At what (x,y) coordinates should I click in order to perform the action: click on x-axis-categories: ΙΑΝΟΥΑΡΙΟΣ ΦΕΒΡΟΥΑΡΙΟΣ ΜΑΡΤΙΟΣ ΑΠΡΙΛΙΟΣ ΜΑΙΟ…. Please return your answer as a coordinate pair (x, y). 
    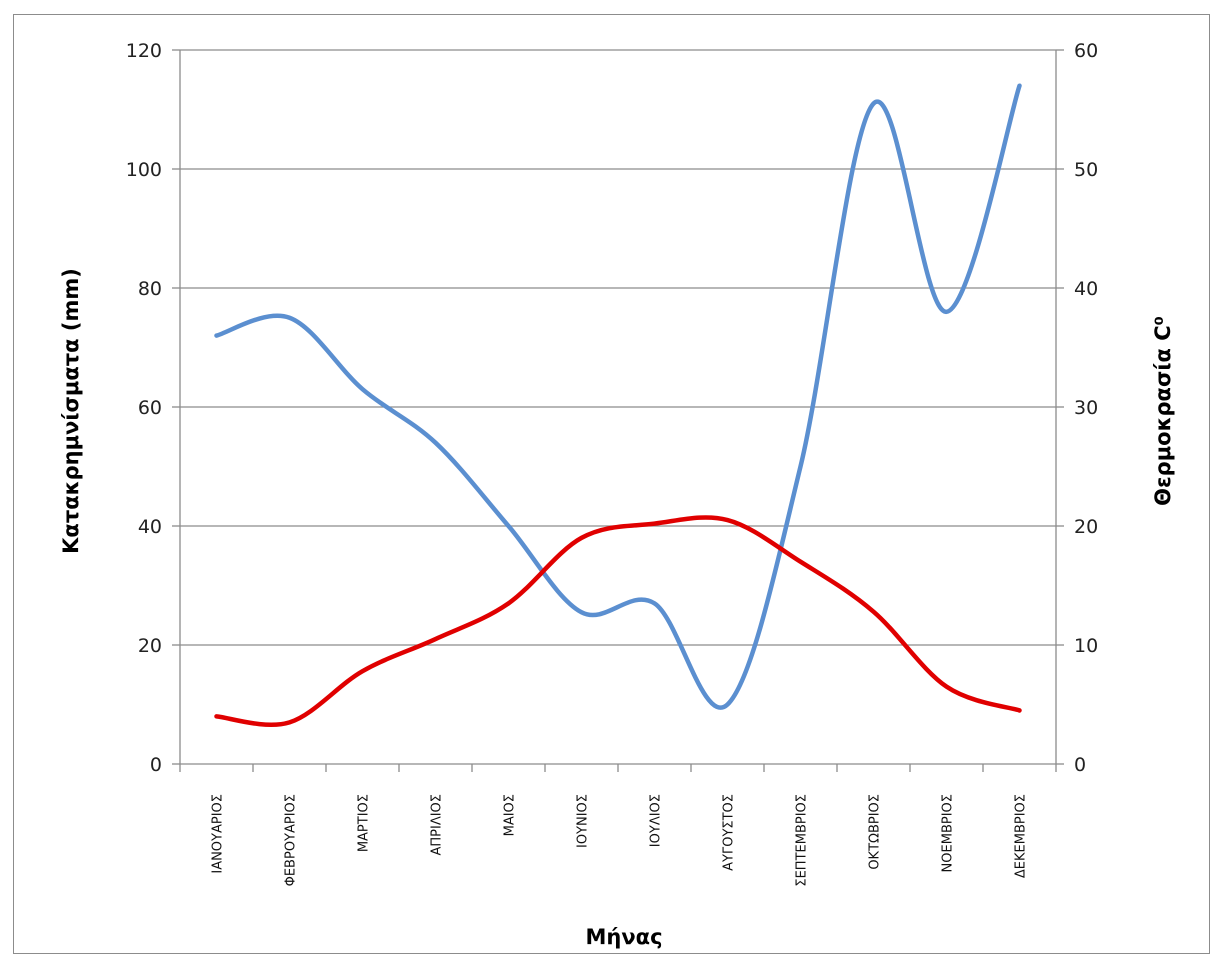
    Looking at the image, I should click on (620, 840).